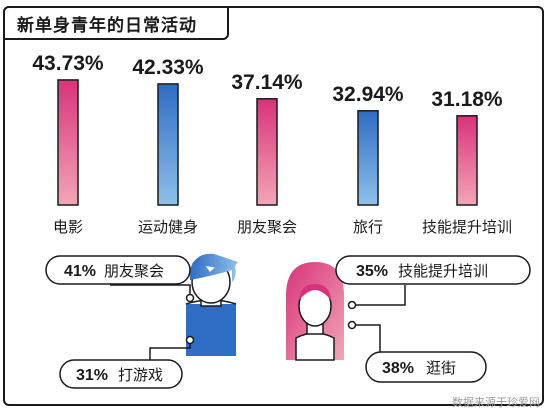 This screenshot has width=550, height=412. What do you see at coordinates (467, 227) in the screenshot?
I see `category-label-5: 技能提升培训` at bounding box center [467, 227].